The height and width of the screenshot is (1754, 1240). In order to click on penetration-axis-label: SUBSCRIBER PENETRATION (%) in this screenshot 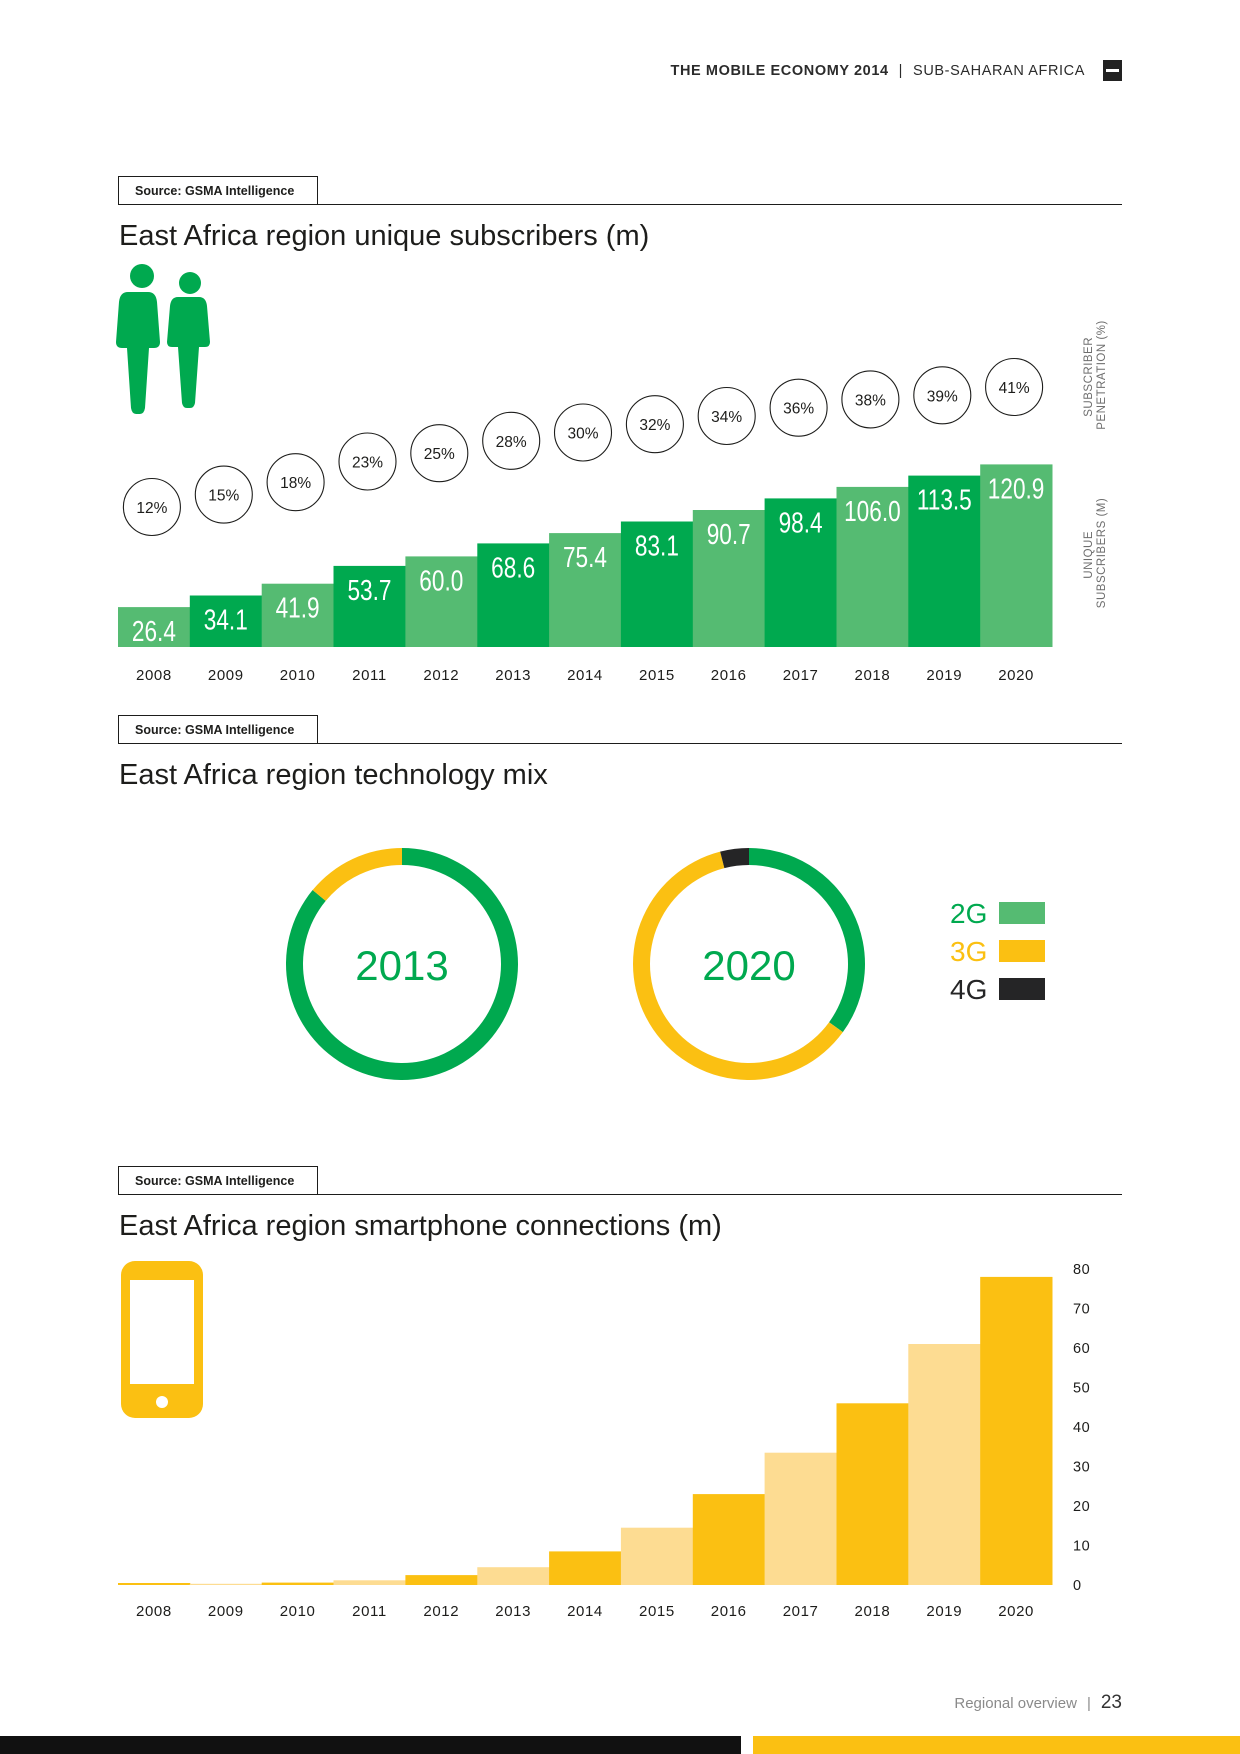, I will do `click(1095, 375)`.